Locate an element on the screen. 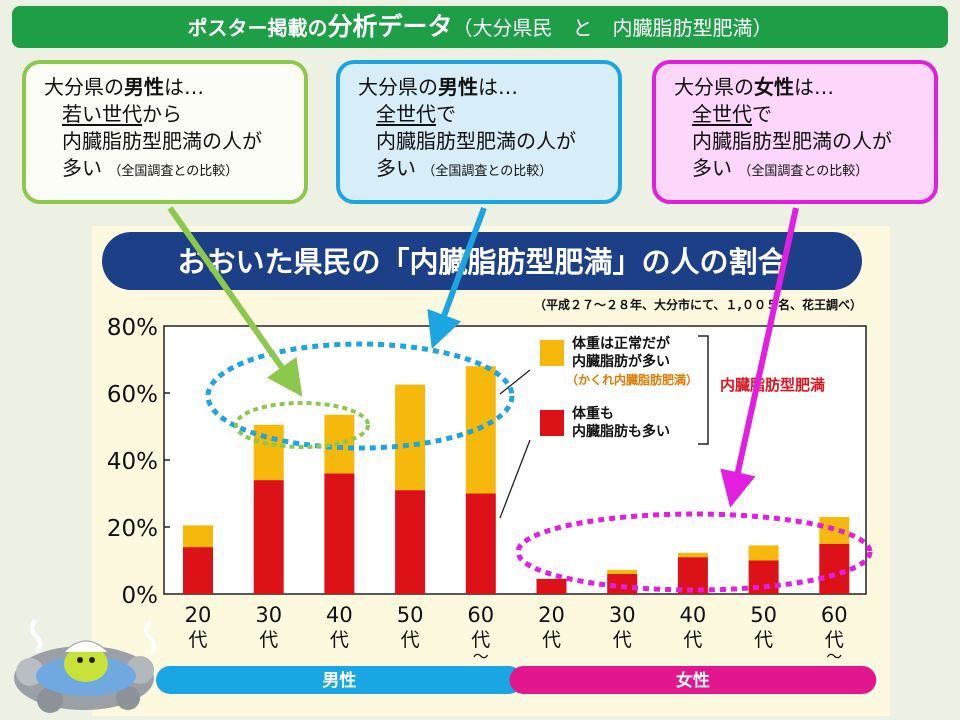  chart-subtitle: （平成２７～２８年、大分市にて、１,００５名、花王調べ） is located at coordinates (698, 304).